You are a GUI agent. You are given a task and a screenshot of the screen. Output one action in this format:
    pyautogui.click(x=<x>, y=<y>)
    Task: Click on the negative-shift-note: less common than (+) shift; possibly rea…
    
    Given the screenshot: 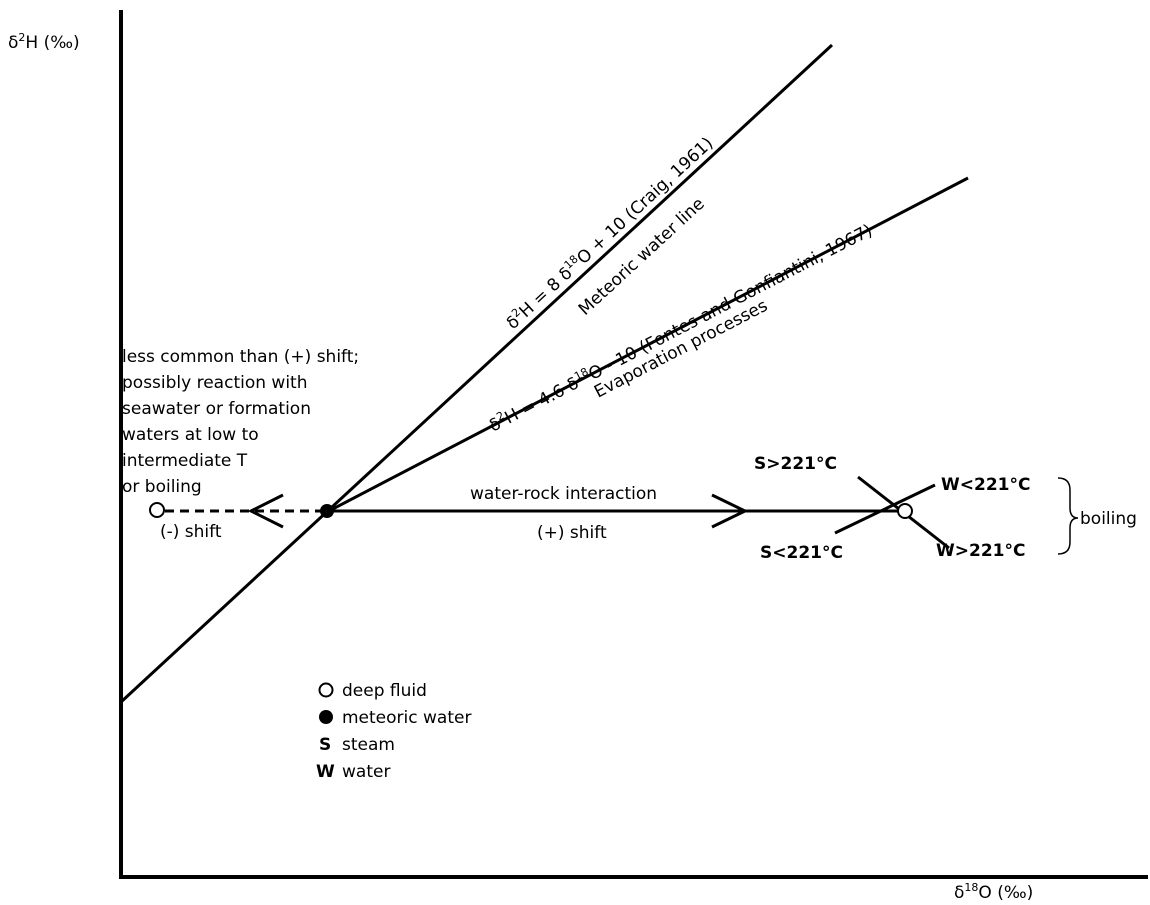 What is the action you would take?
    pyautogui.click(x=243, y=422)
    